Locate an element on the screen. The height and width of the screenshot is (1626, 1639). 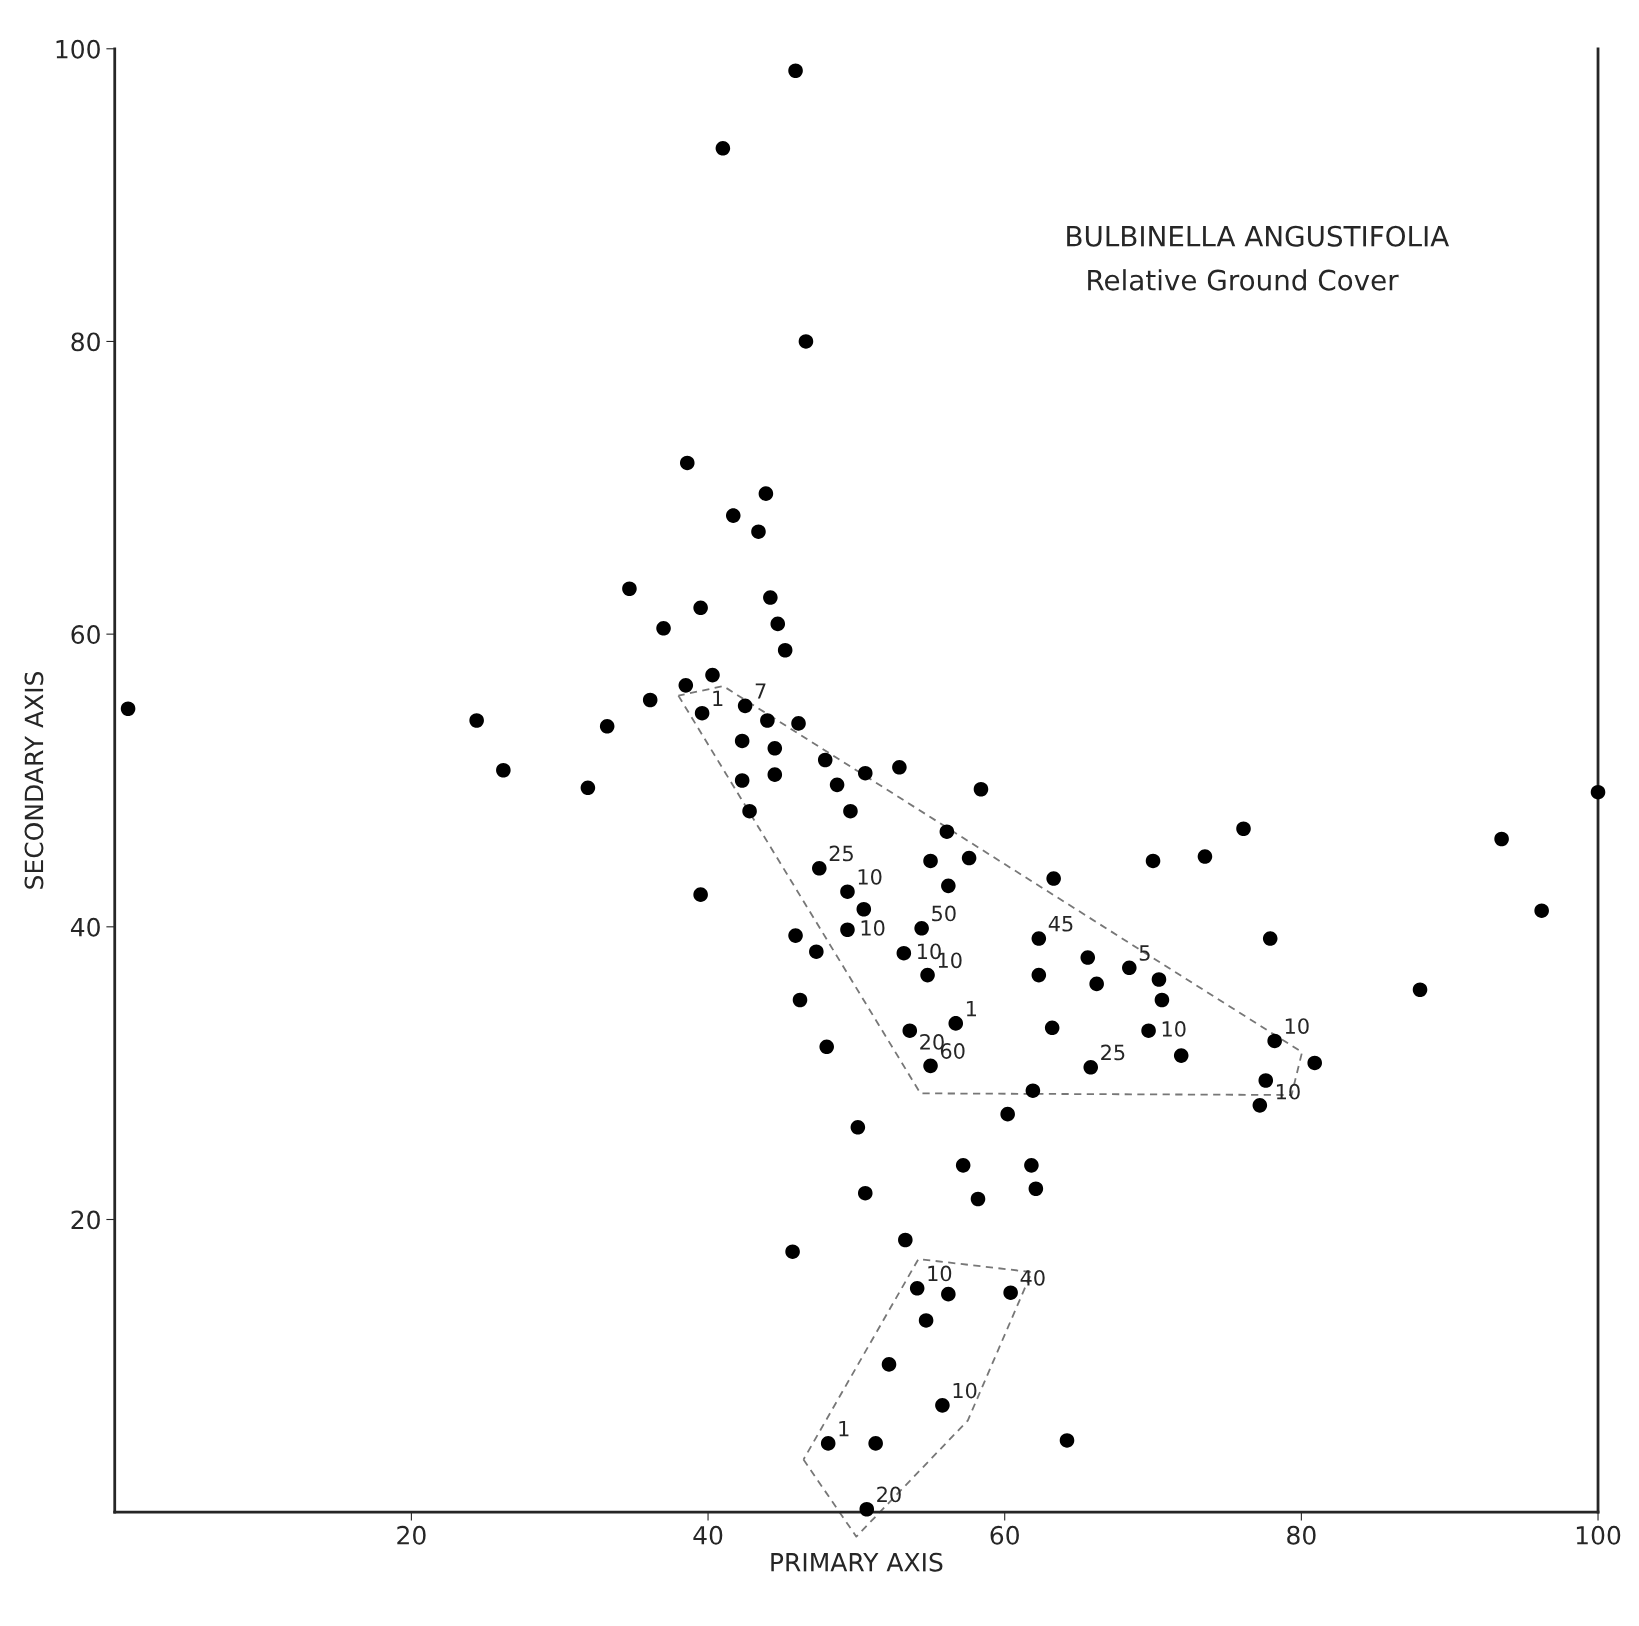
x-tick-label: 40 is located at coordinates (708, 1535).